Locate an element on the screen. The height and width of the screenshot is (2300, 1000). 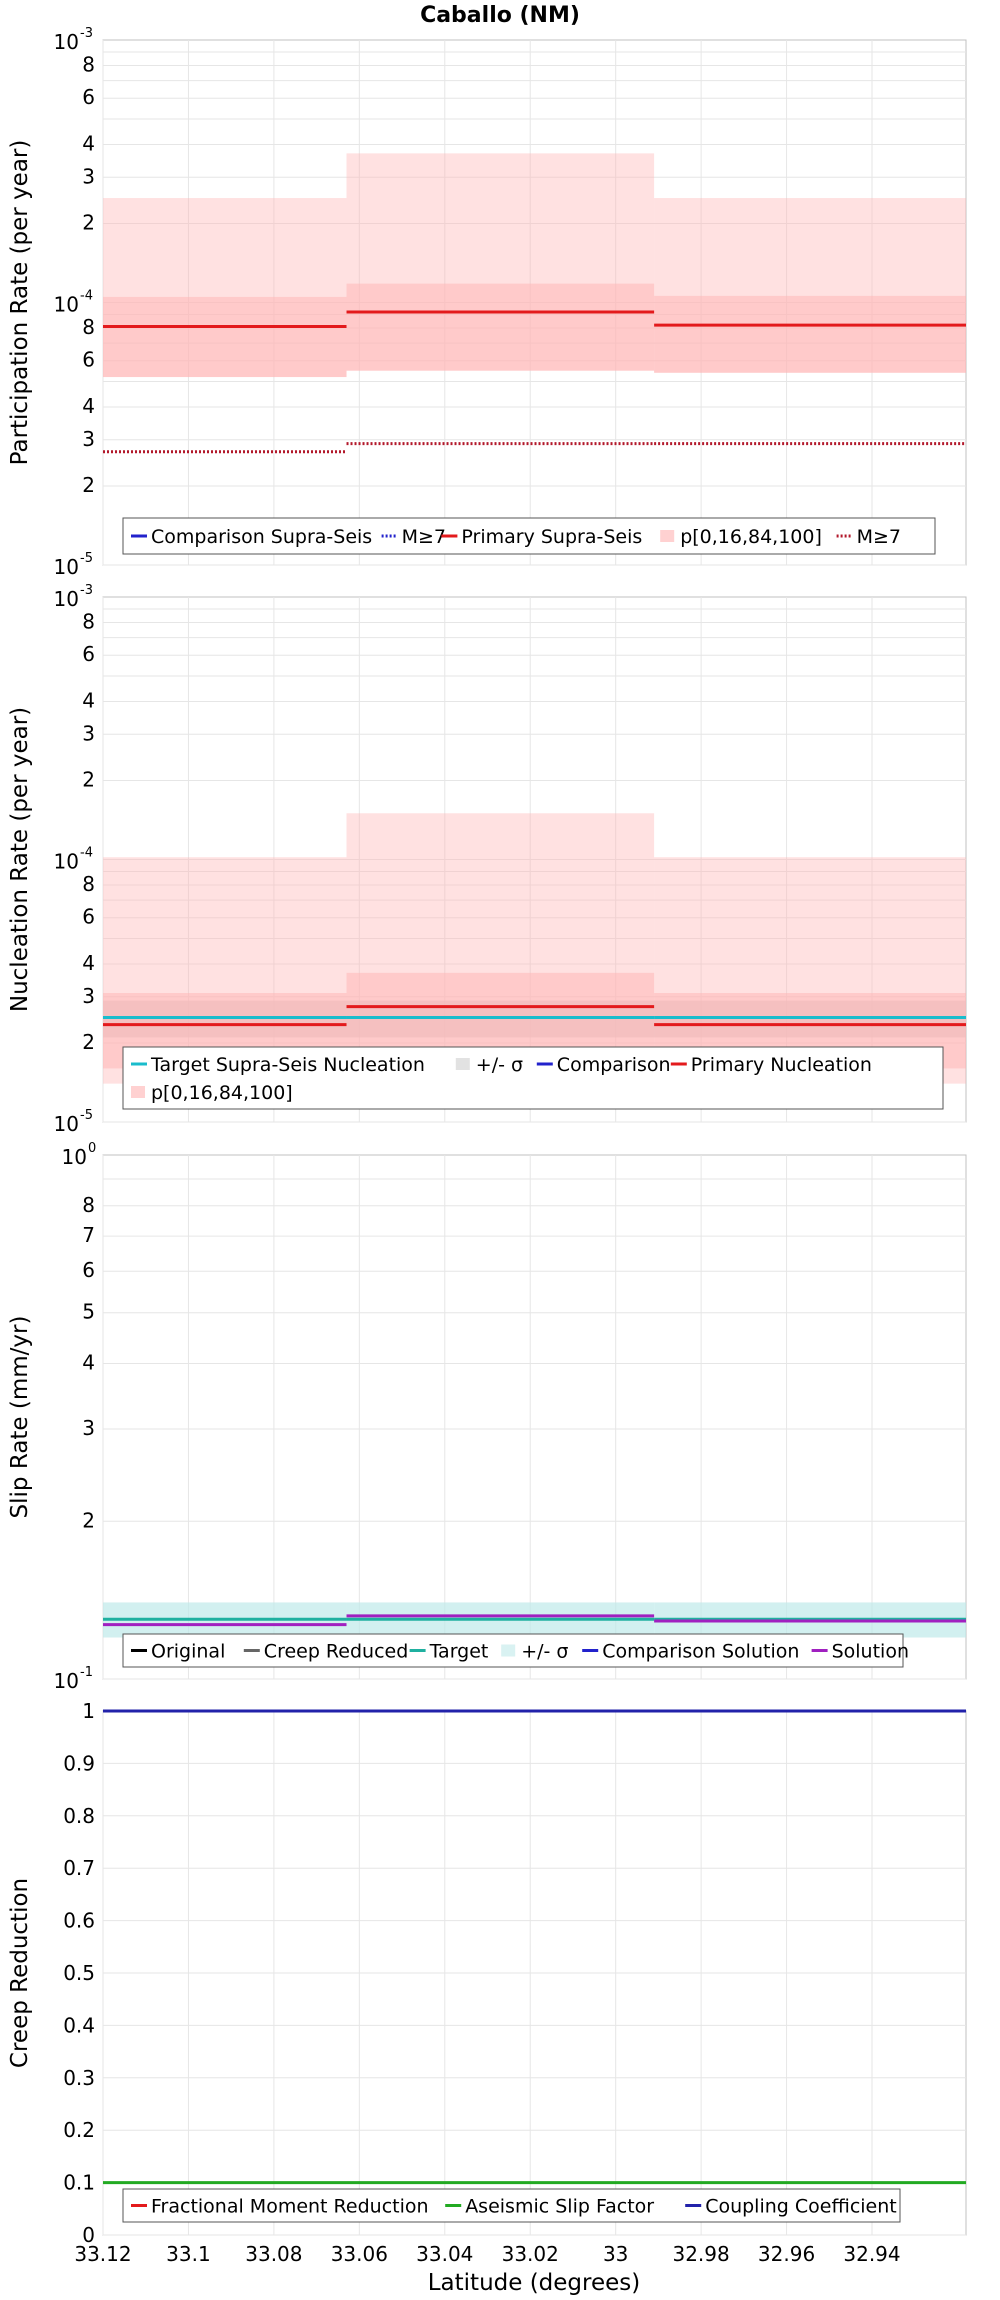
x-tick-label: 33.02 is located at coordinates (530, 2254).